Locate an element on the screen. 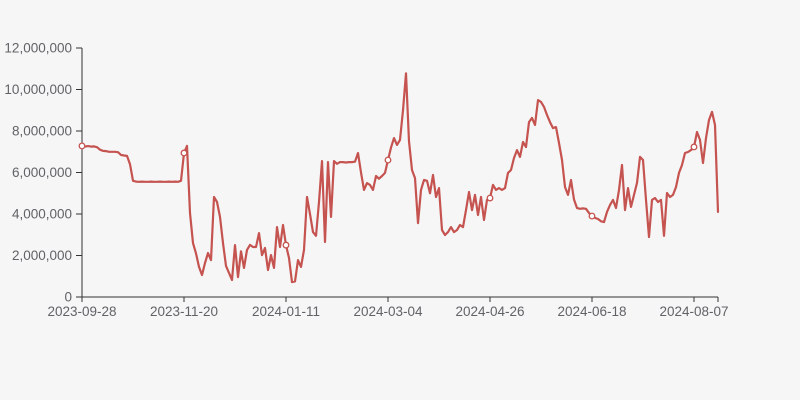 The height and width of the screenshot is (400, 800). x-axis-label: 2023-09-28 is located at coordinates (81, 311).